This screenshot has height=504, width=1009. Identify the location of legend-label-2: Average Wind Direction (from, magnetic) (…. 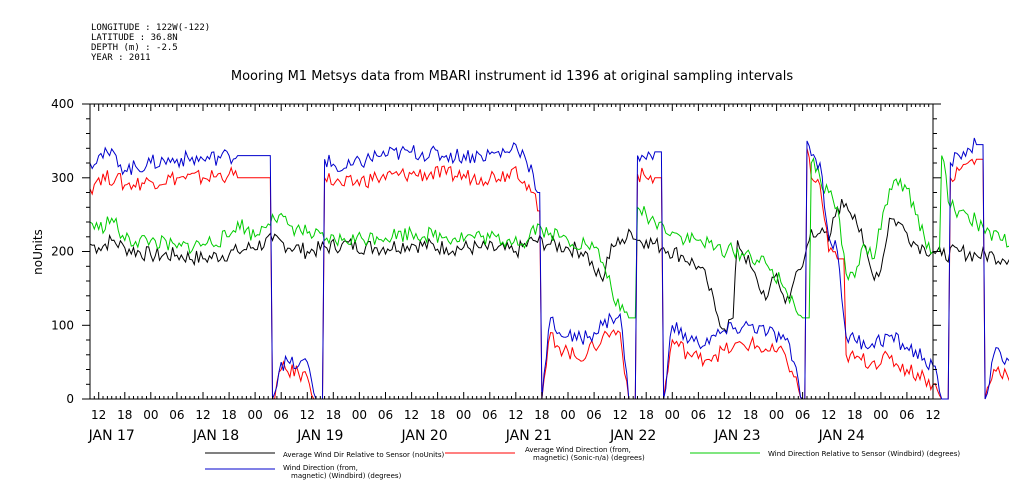
(585, 454).